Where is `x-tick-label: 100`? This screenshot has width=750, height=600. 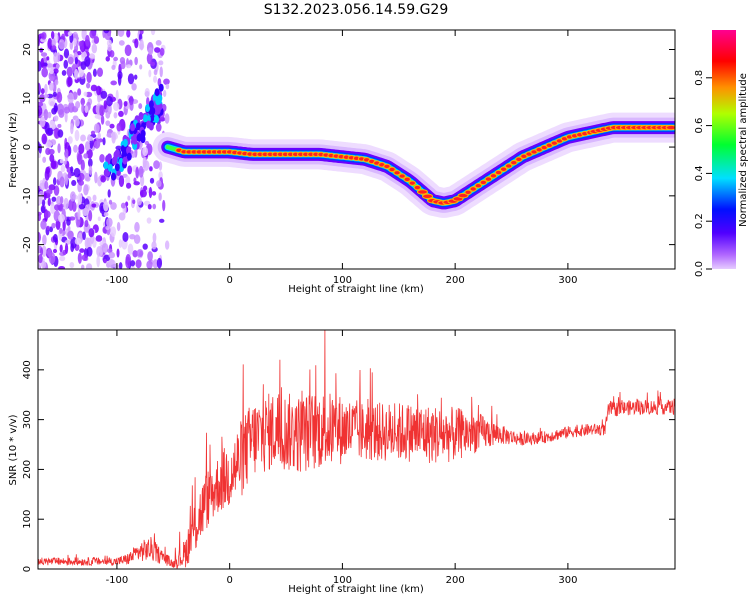 x-tick-label: 100 is located at coordinates (342, 580).